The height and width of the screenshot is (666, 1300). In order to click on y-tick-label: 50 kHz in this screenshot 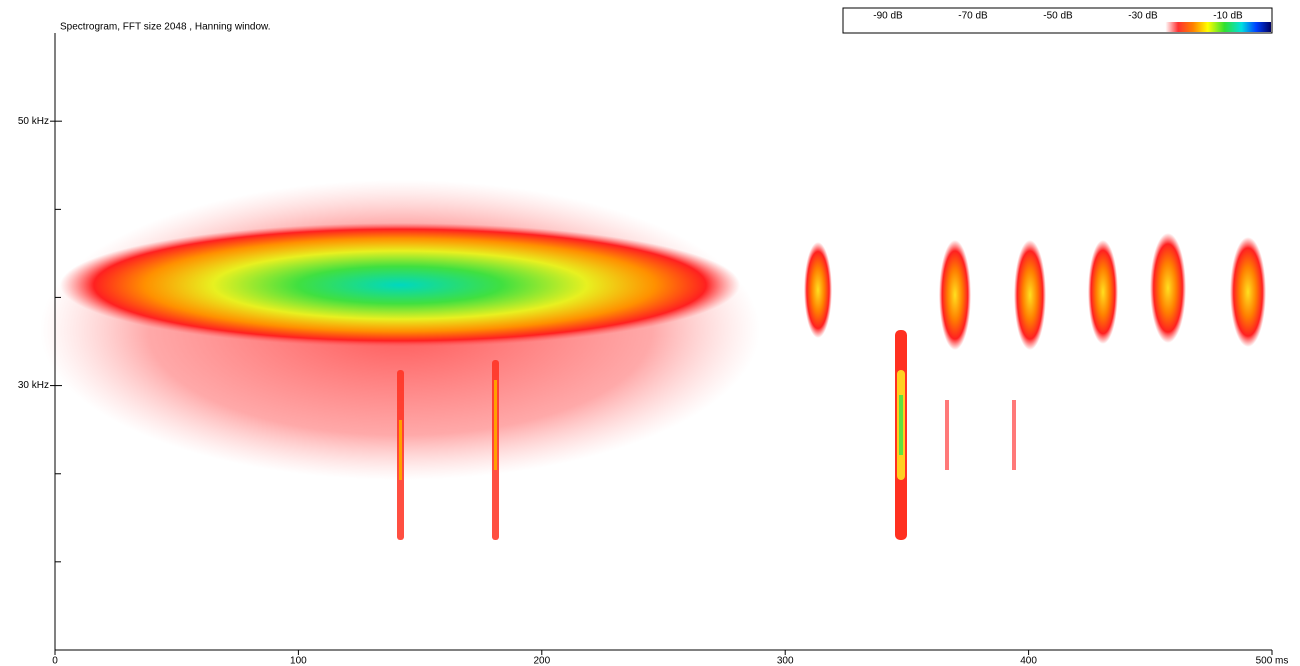, I will do `click(33, 121)`.